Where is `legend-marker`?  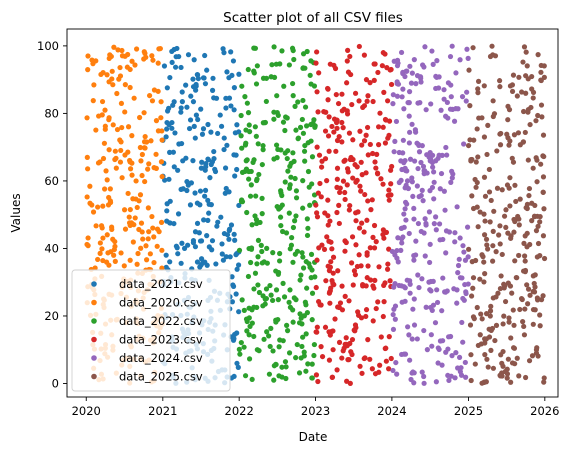 legend-marker is located at coordinates (94, 358).